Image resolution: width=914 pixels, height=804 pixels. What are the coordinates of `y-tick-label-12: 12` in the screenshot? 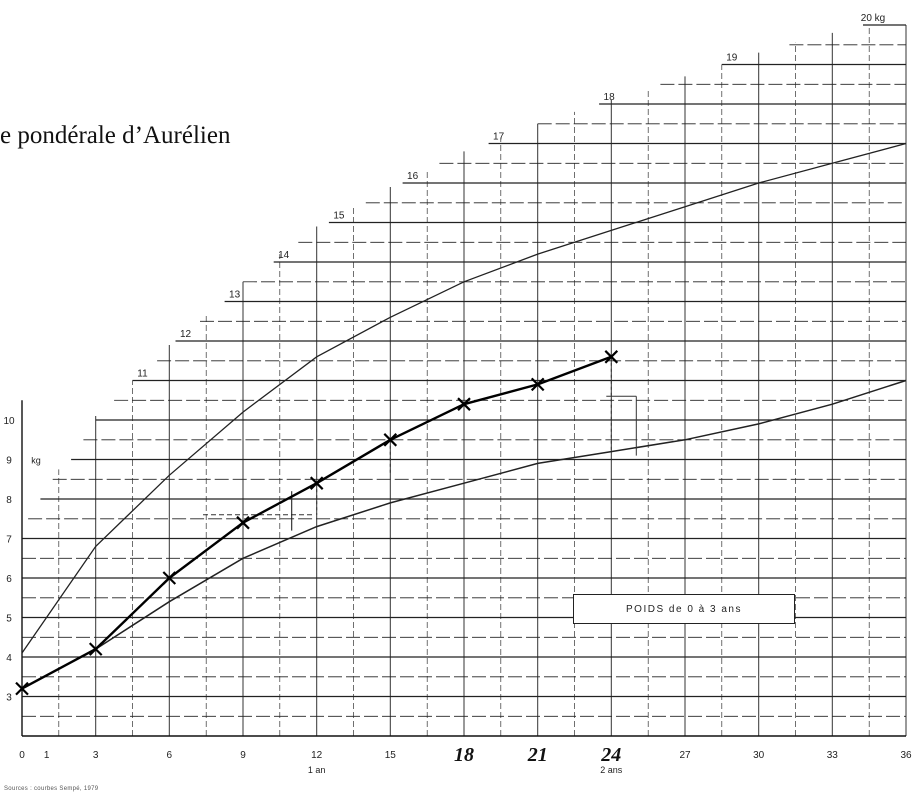 It's located at (186, 334).